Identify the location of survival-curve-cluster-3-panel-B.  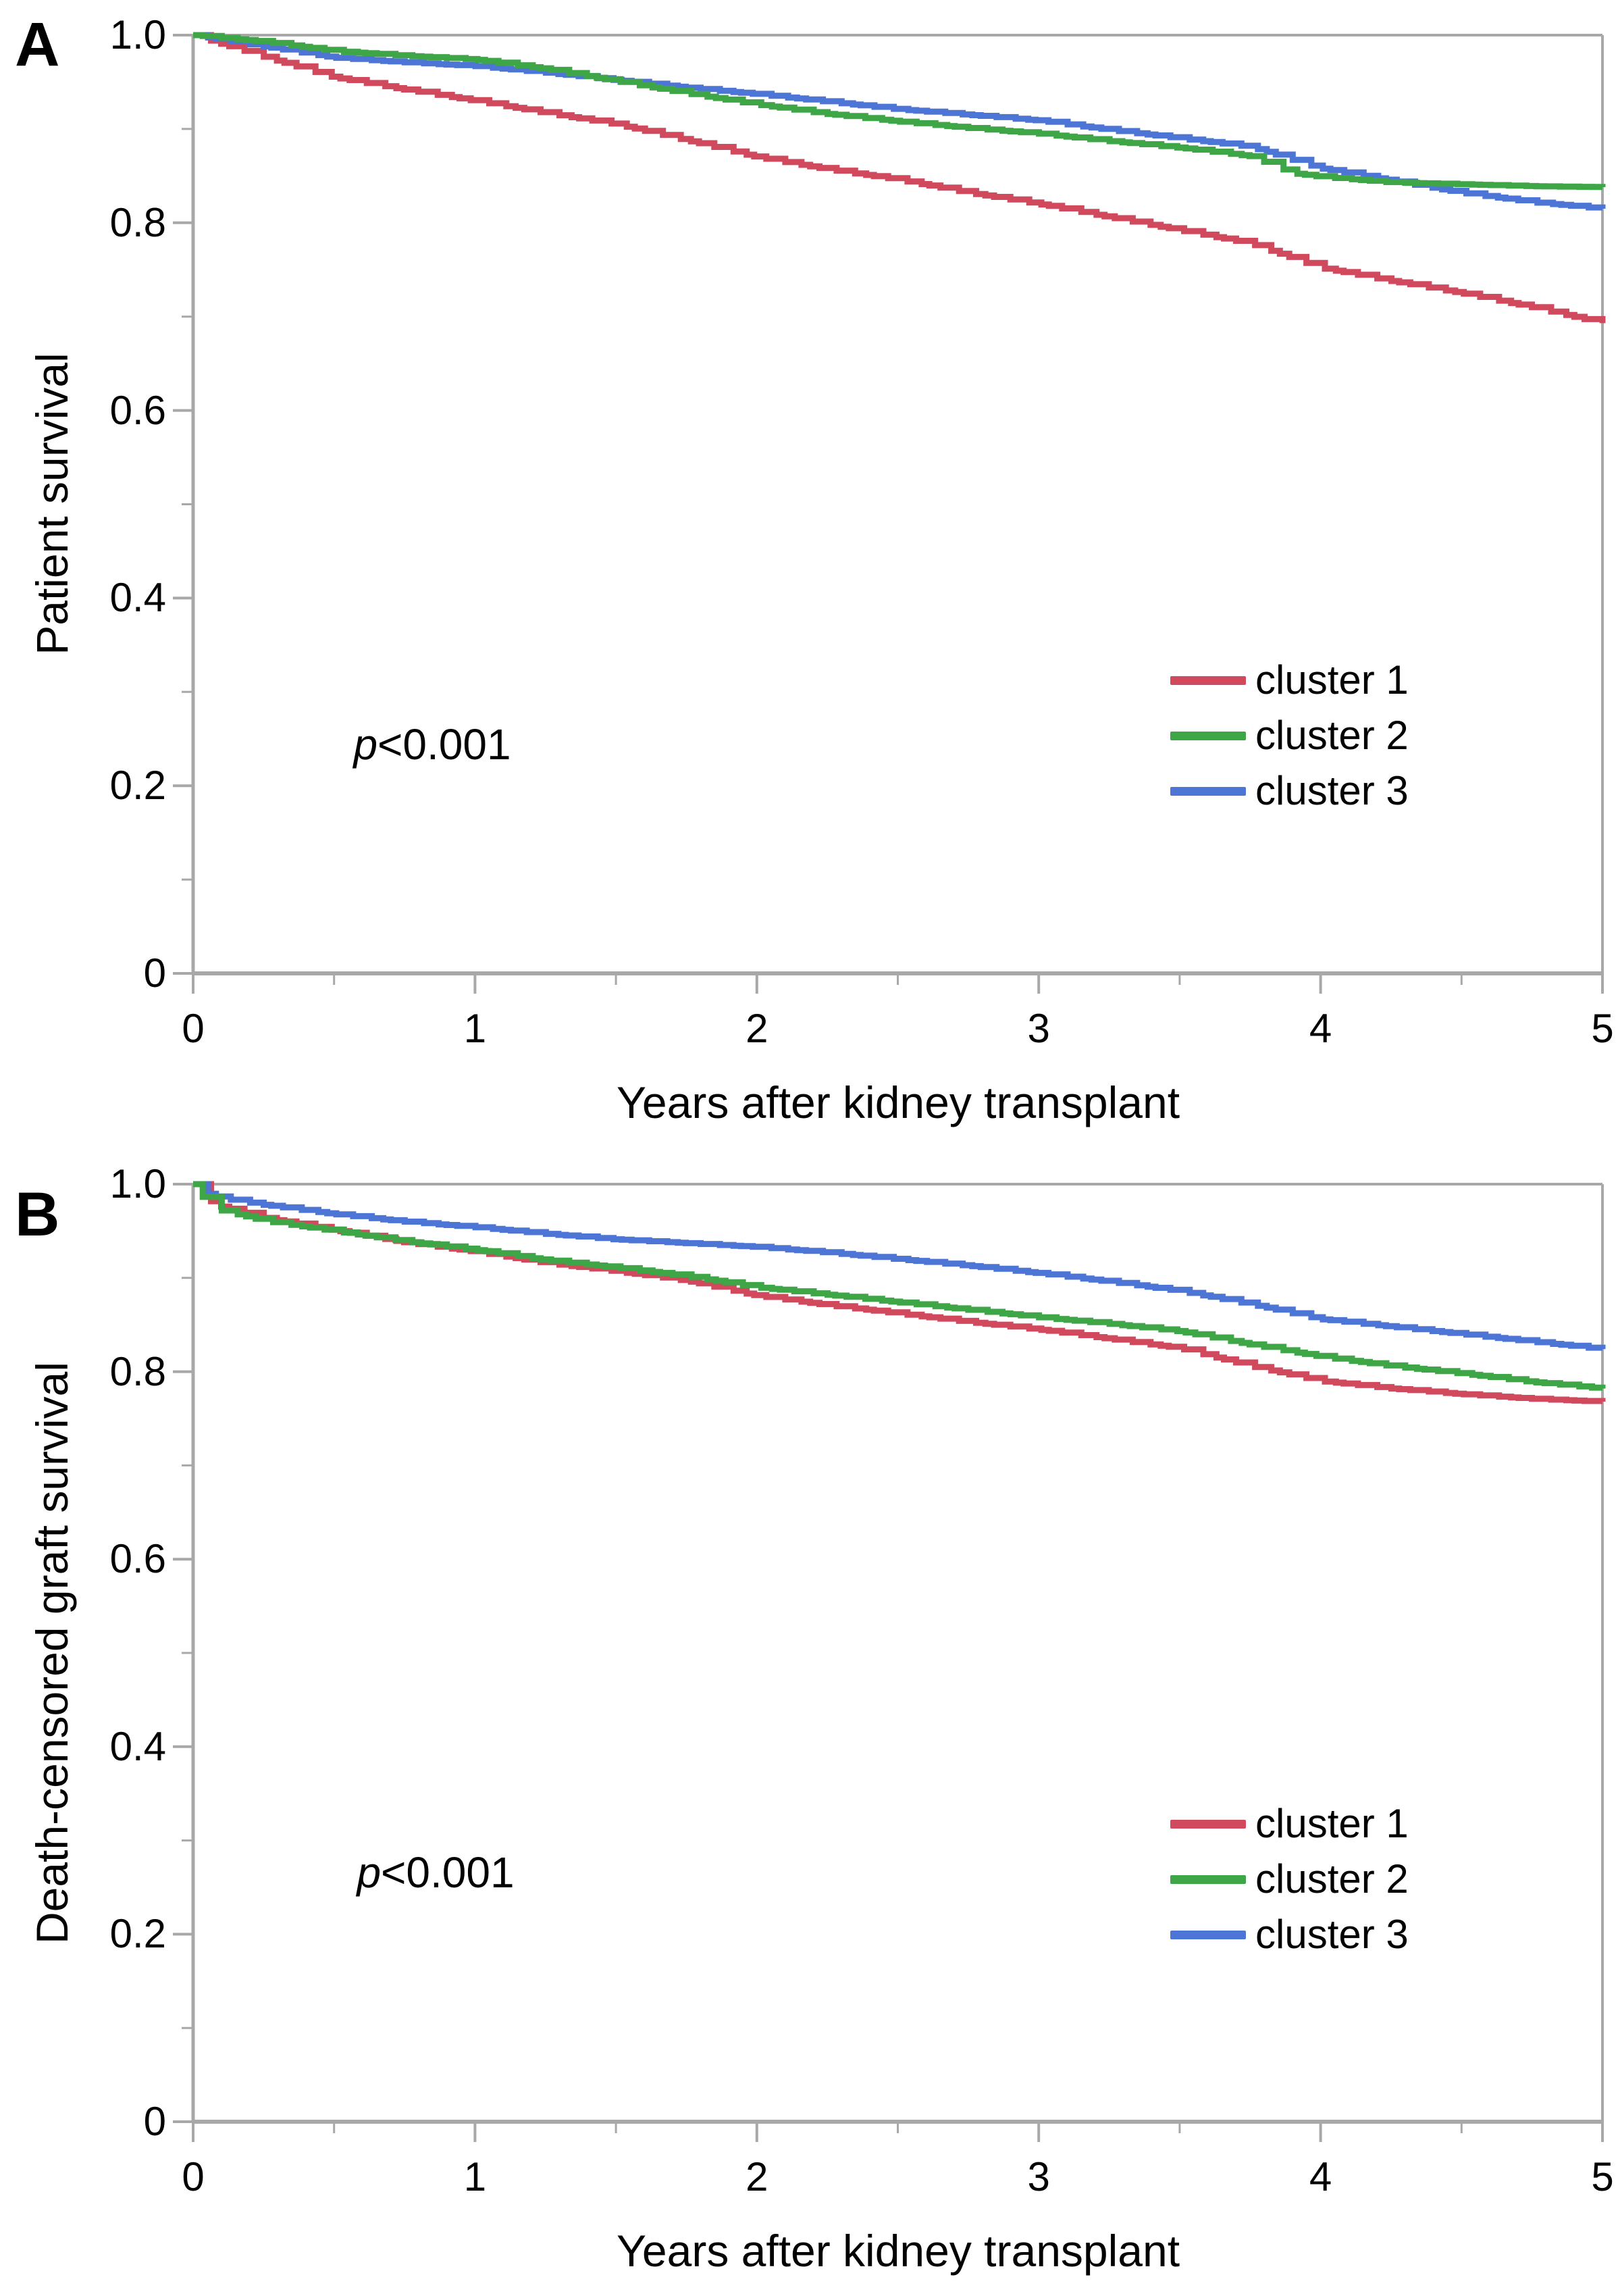
(899, 1266).